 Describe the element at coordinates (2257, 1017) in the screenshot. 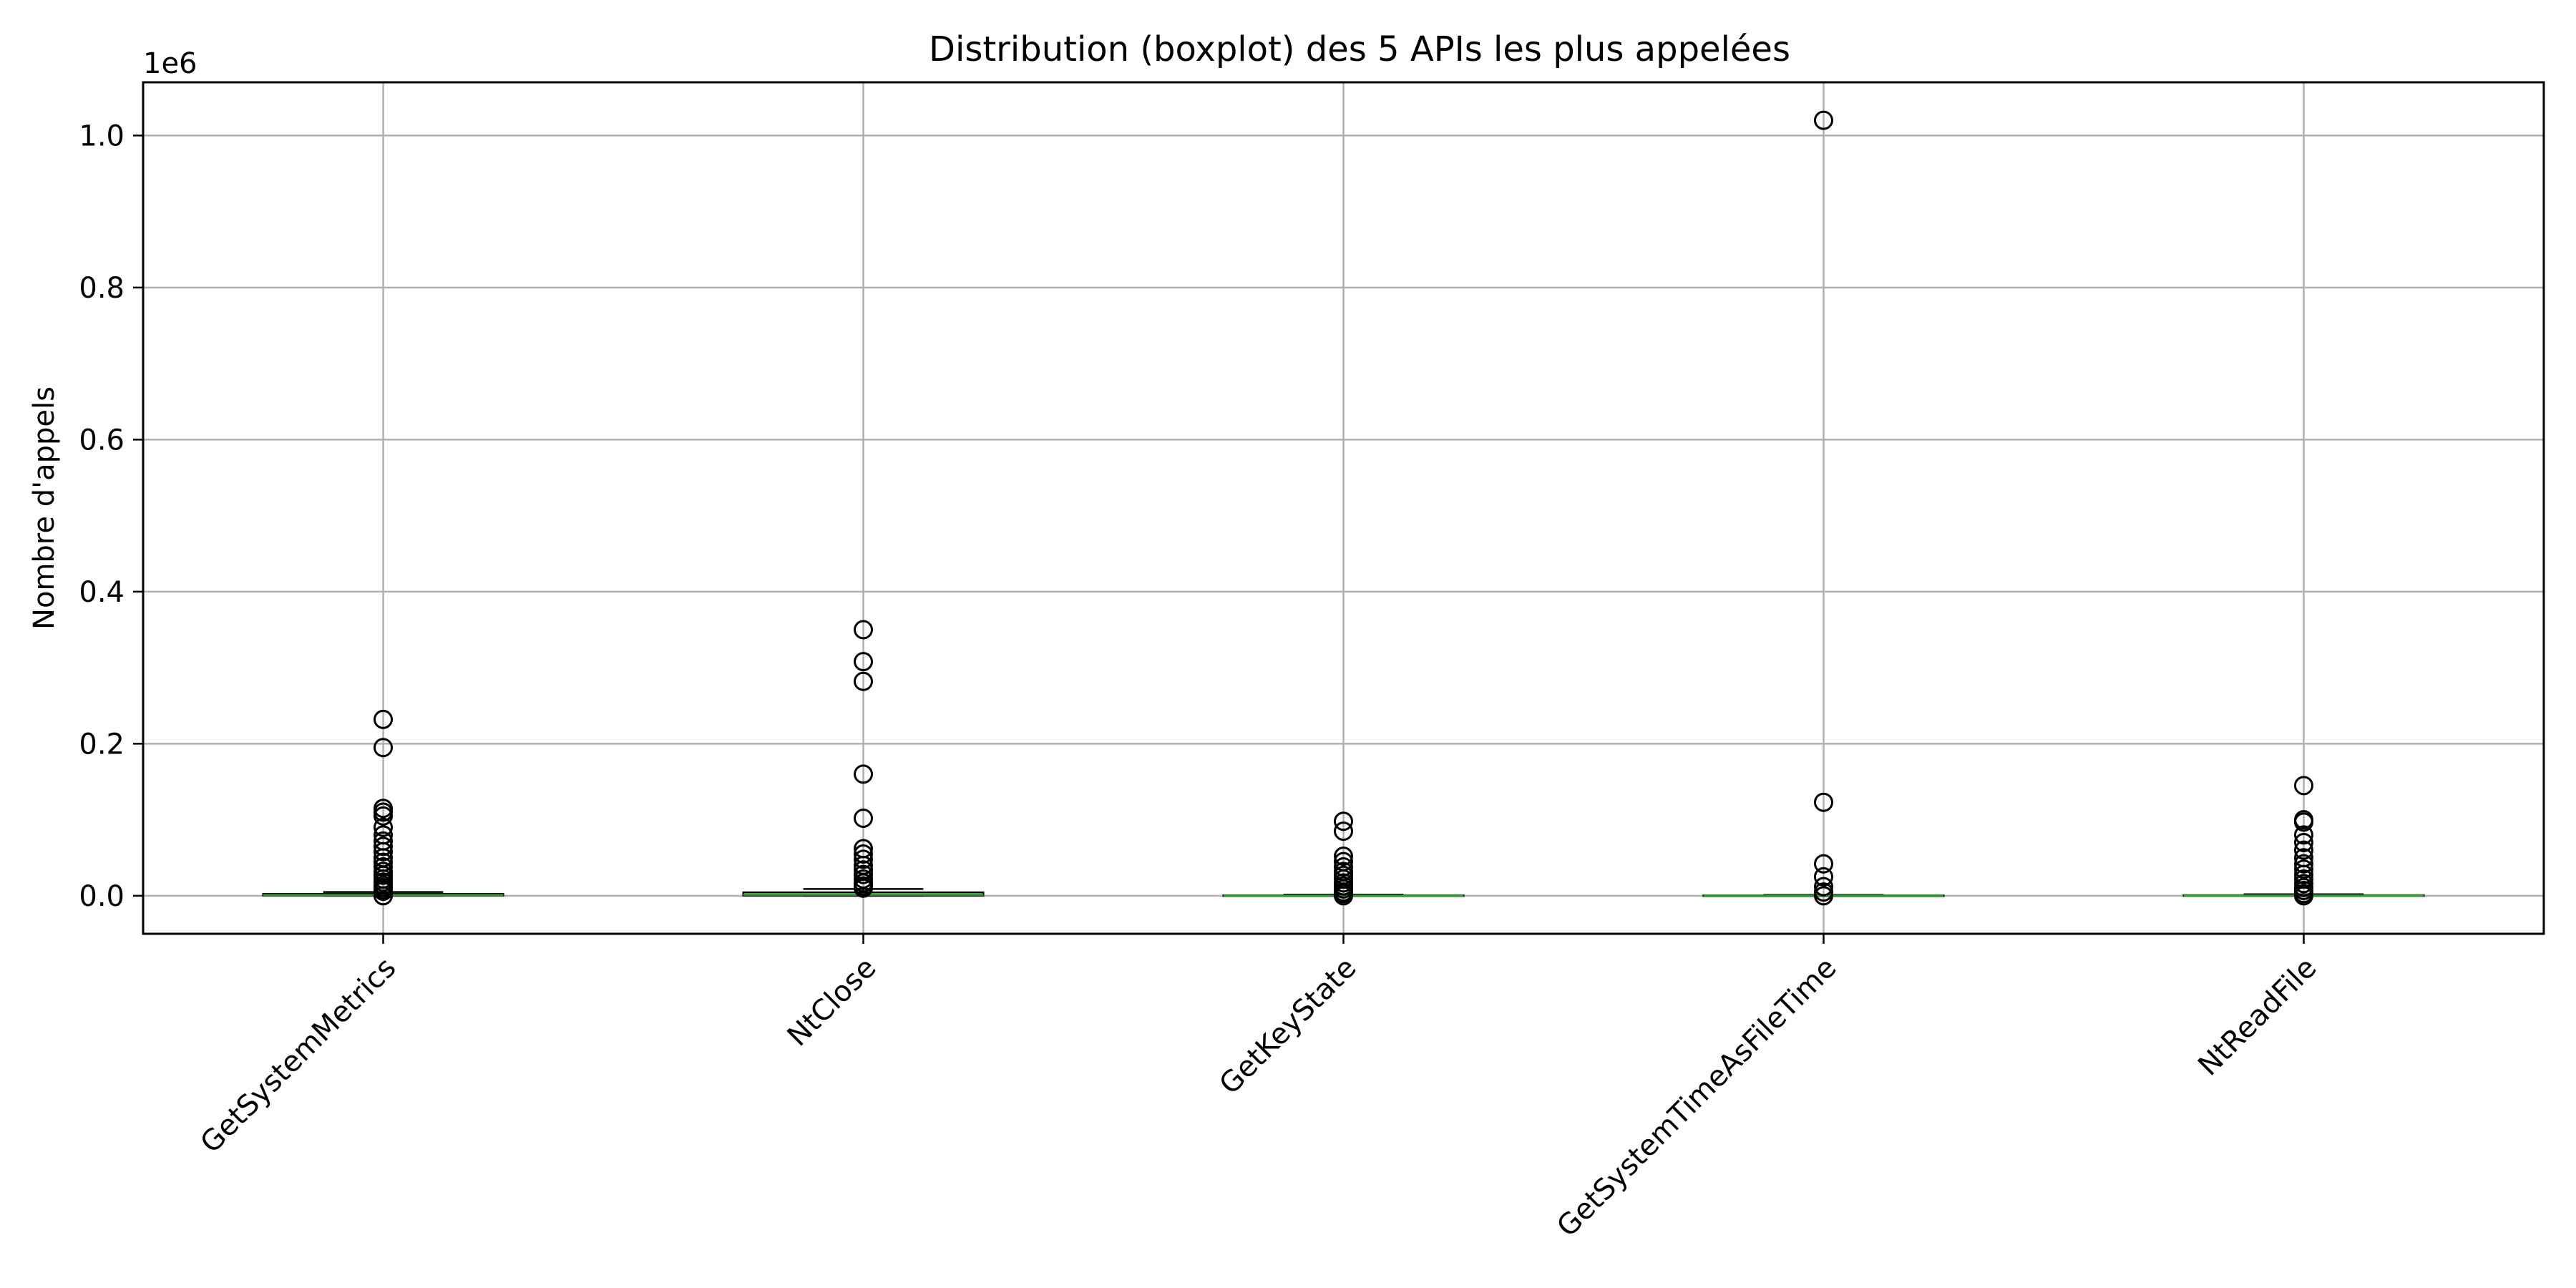

I see `x-tick-label: NtReadFile` at that location.